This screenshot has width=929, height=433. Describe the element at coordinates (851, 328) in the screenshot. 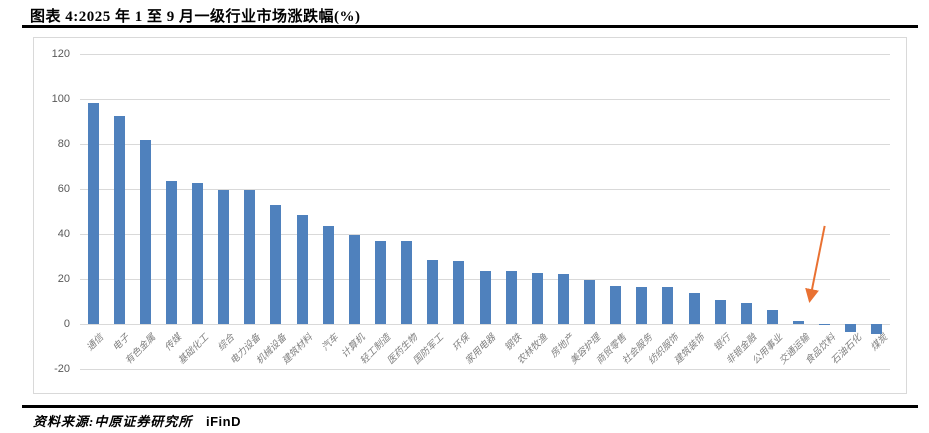

I see `bar-石油石化` at that location.